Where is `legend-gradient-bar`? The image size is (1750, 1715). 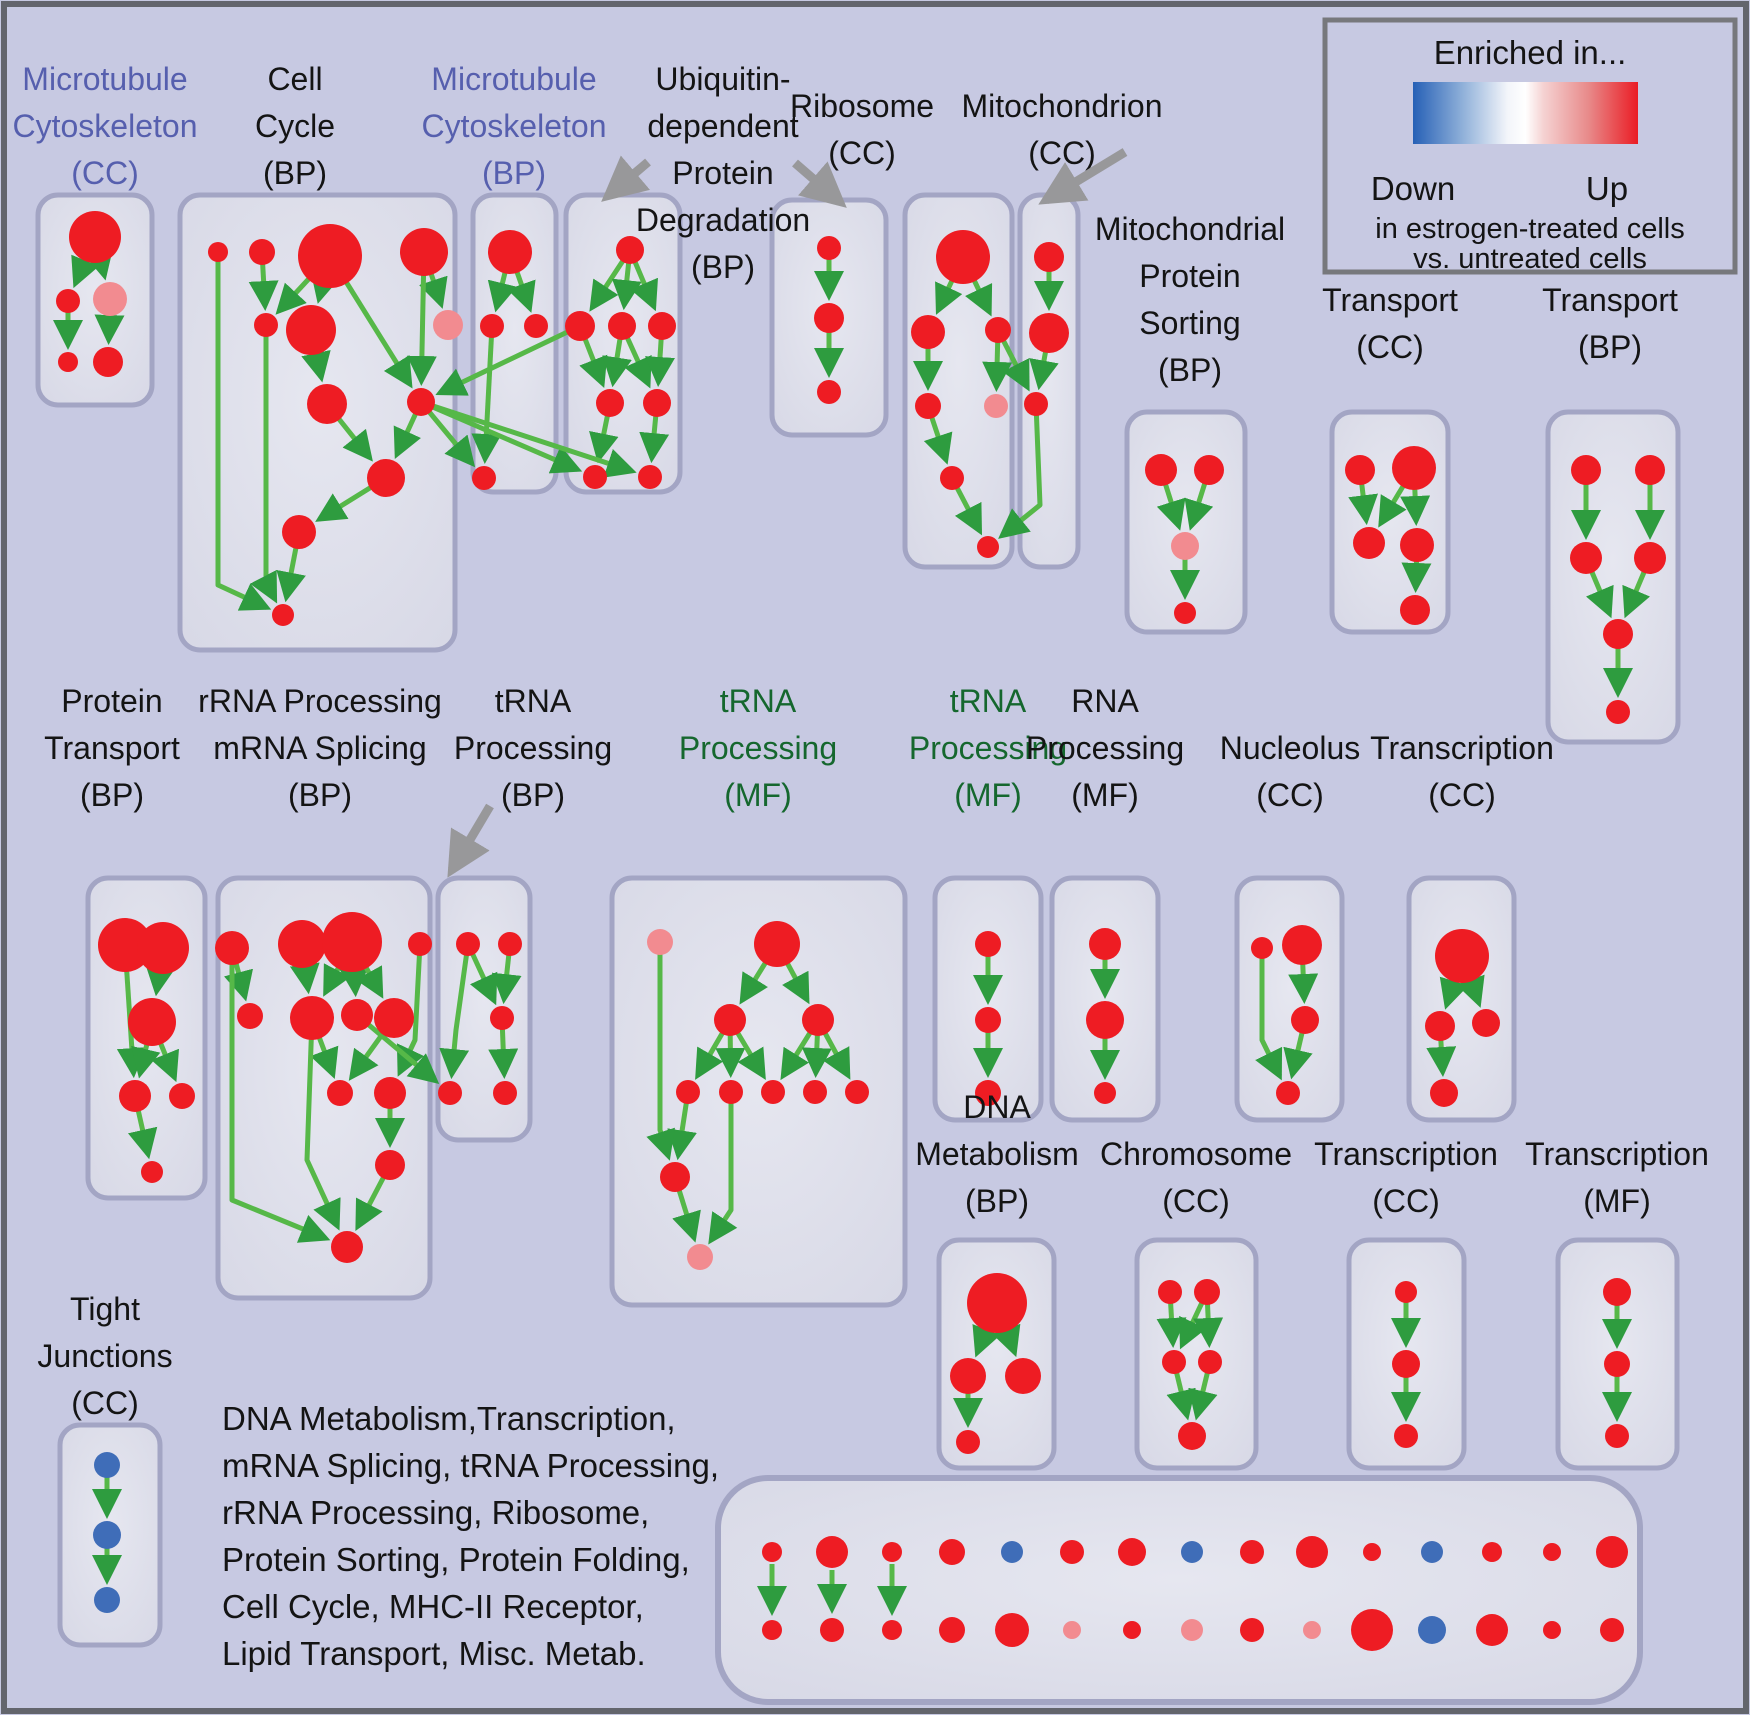 legend-gradient-bar is located at coordinates (1525, 113).